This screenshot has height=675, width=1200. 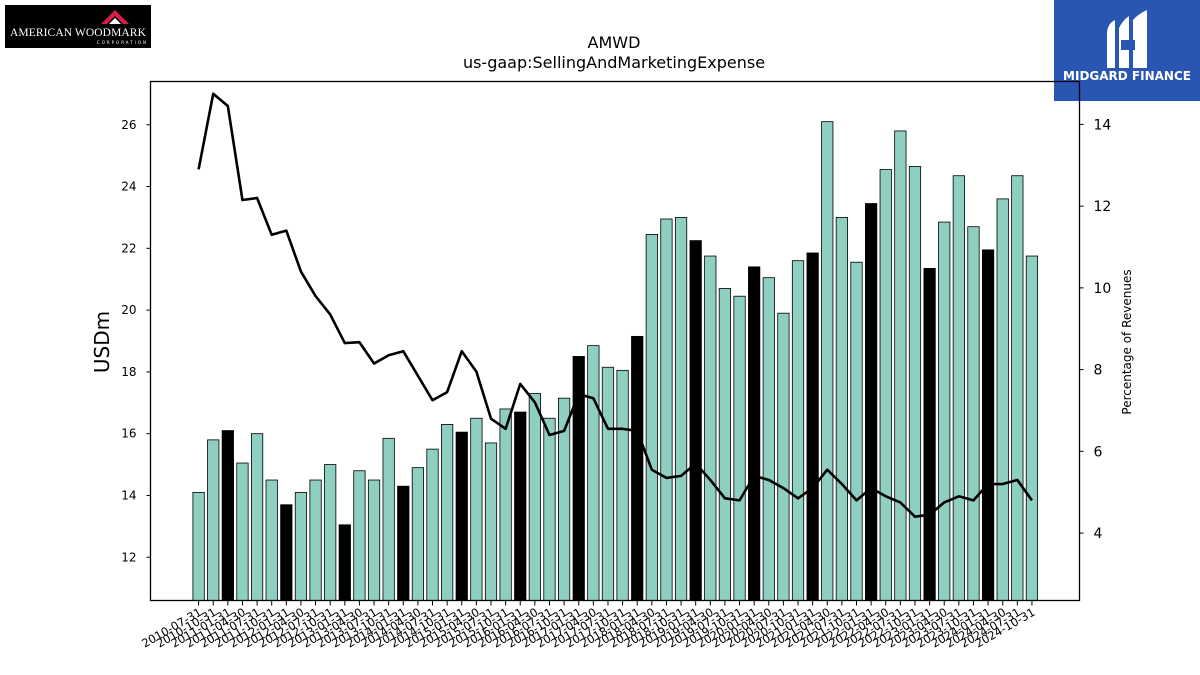 I want to click on american-woodmark-logo: AMERICAN WOODMARK CORPORATION, so click(x=78, y=26).